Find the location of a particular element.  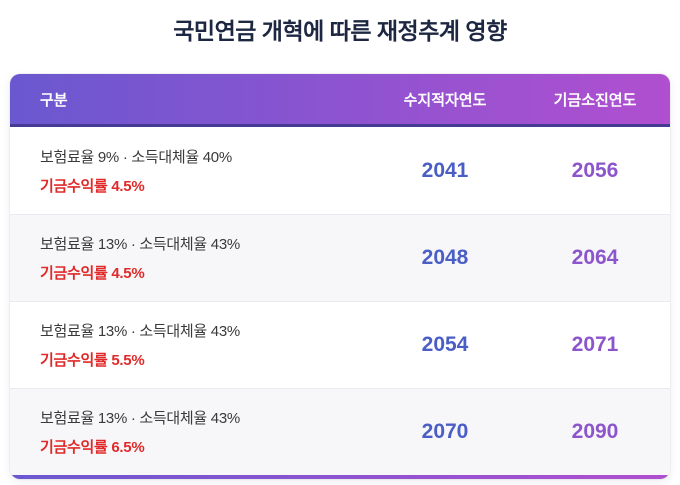

deficit-year-value: 2048 is located at coordinates (445, 257).